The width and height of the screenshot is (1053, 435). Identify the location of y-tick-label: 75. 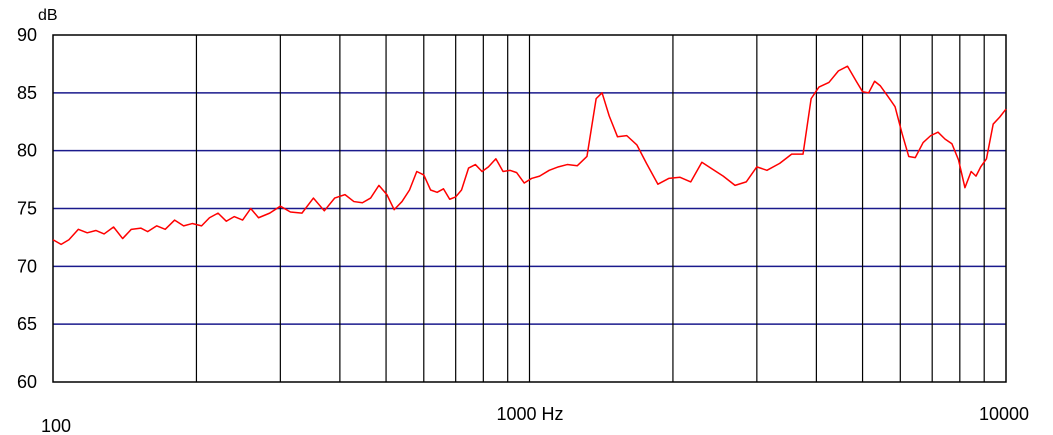
(27, 209).